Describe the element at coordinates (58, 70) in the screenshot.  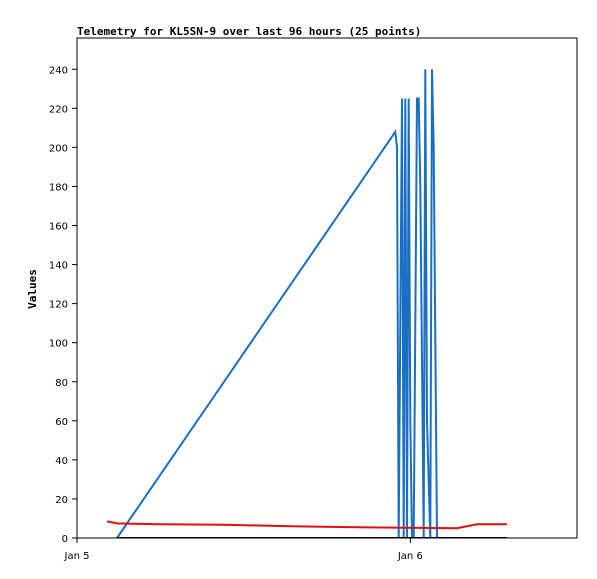
I see `y-tick-label: 240` at that location.